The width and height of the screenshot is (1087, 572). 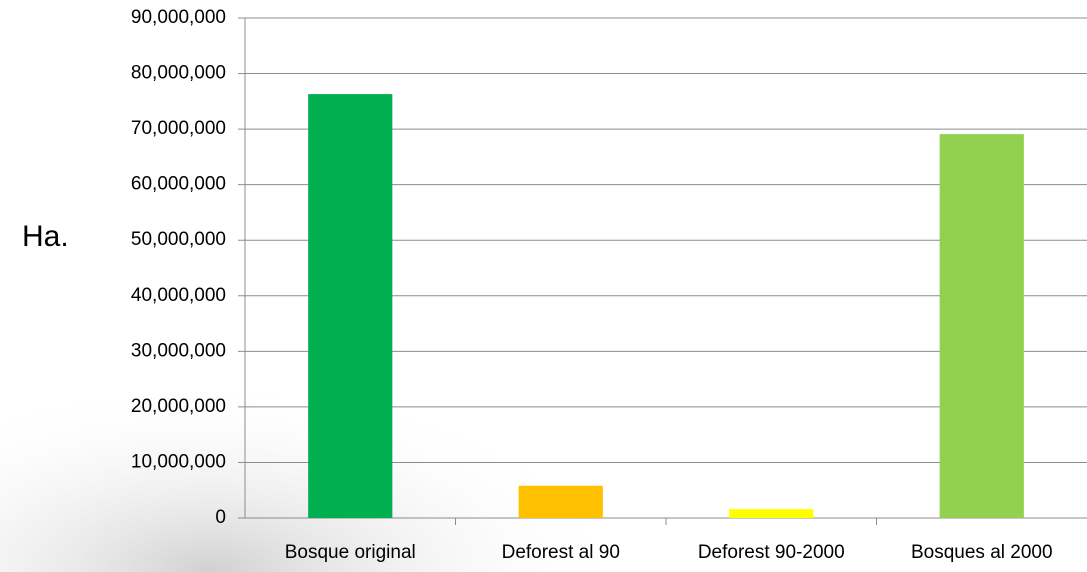 I want to click on y-axis-label: Ha., so click(x=45, y=236).